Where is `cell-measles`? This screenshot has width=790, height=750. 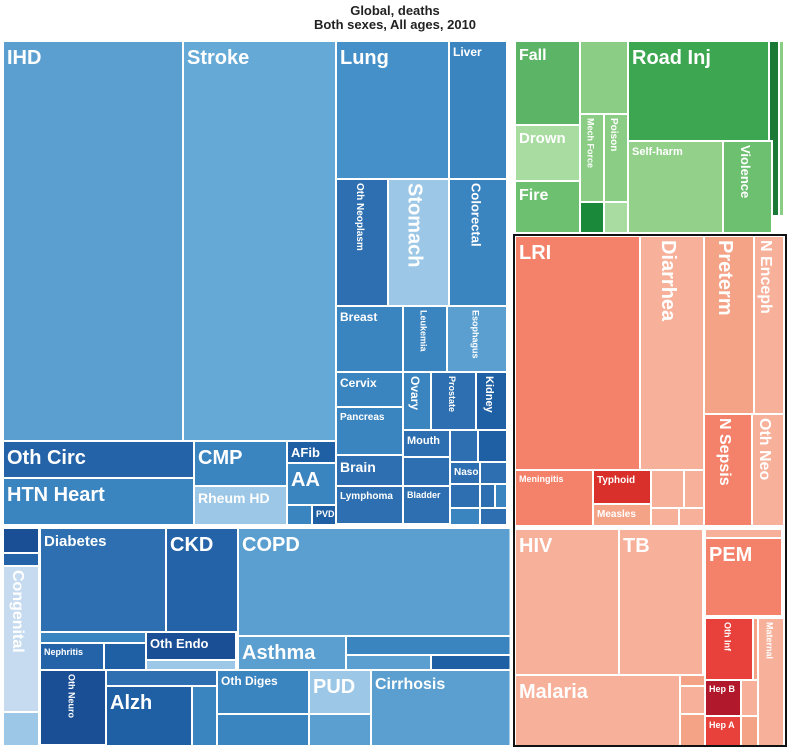
cell-measles is located at coordinates (622, 515).